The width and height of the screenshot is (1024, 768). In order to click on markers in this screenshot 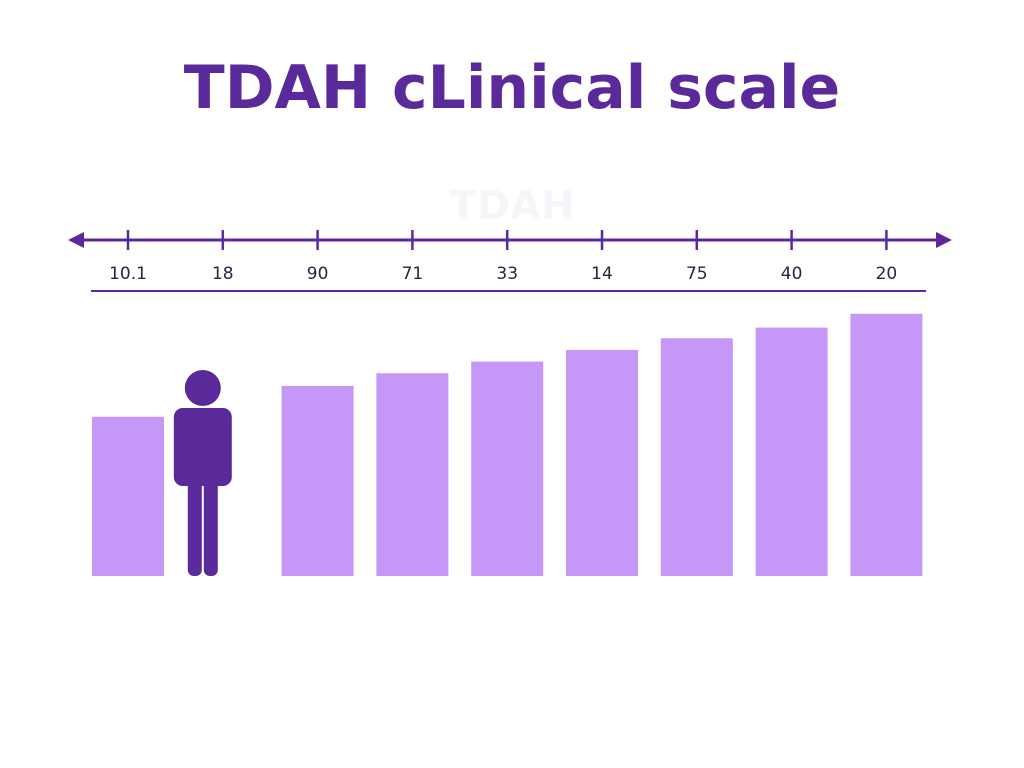, I will do `click(202, 473)`.